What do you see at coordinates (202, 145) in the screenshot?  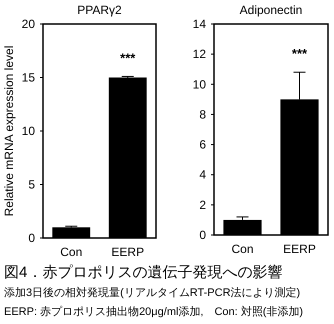 I see `y-tick-label: 6` at bounding box center [202, 145].